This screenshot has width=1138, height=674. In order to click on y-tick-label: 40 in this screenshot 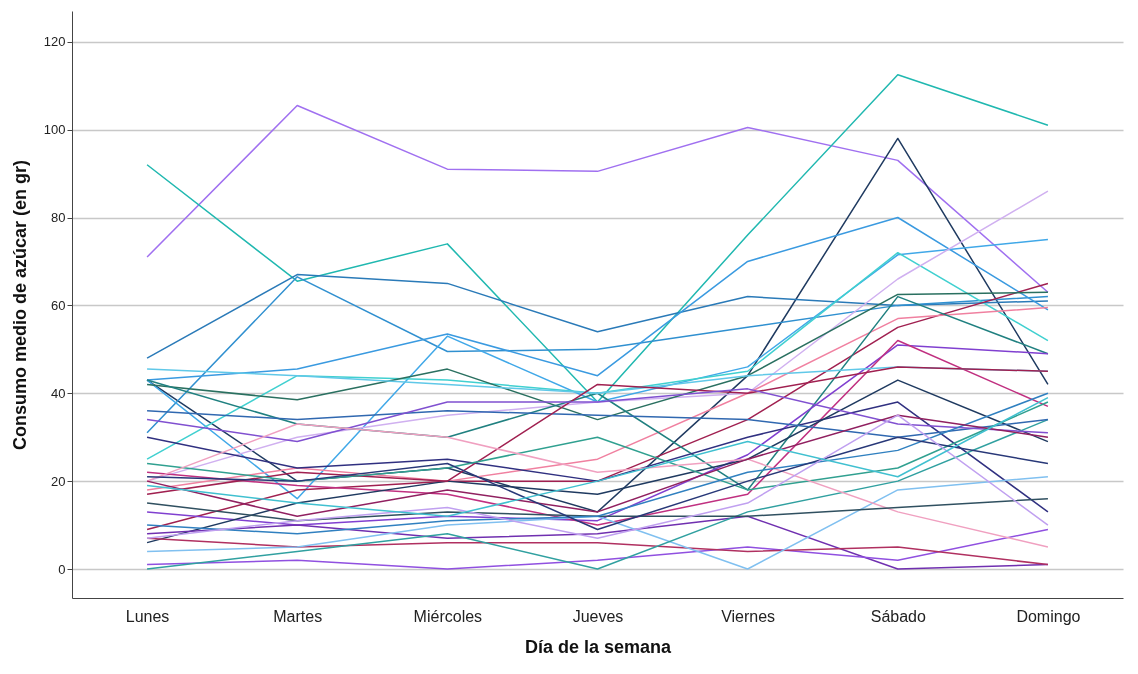, I will do `click(58, 393)`.